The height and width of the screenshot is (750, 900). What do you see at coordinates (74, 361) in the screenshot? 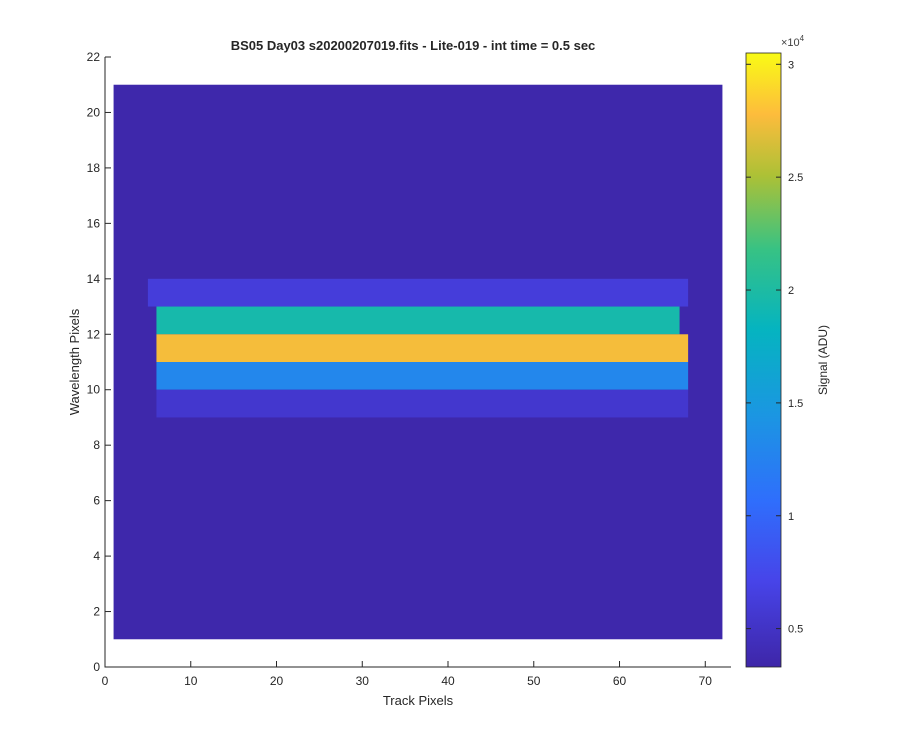
I see `y-axis-label: Wavelength Pixels` at bounding box center [74, 361].